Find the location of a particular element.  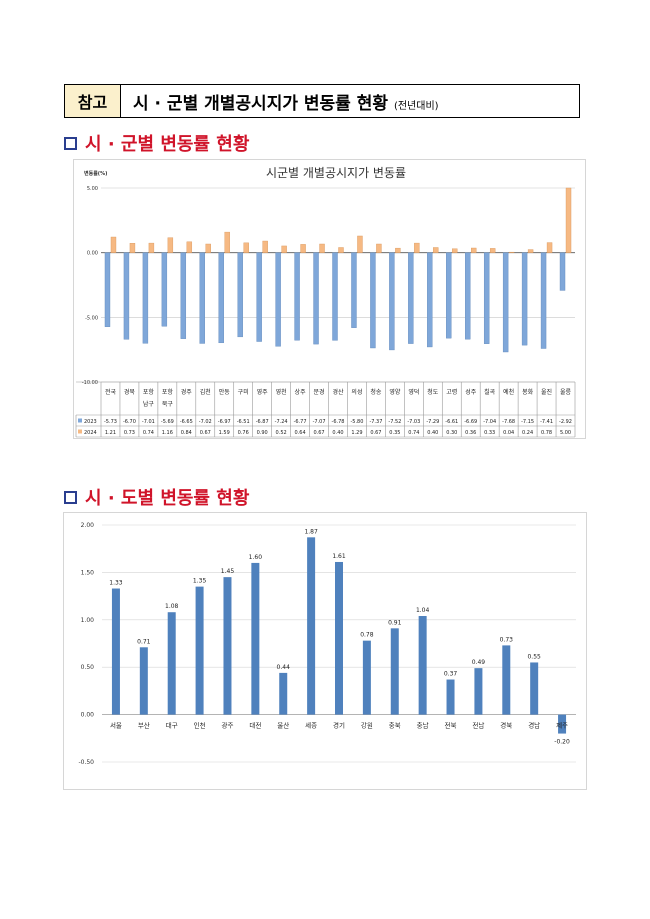

chart2-category-label: 대전 is located at coordinates (255, 725).